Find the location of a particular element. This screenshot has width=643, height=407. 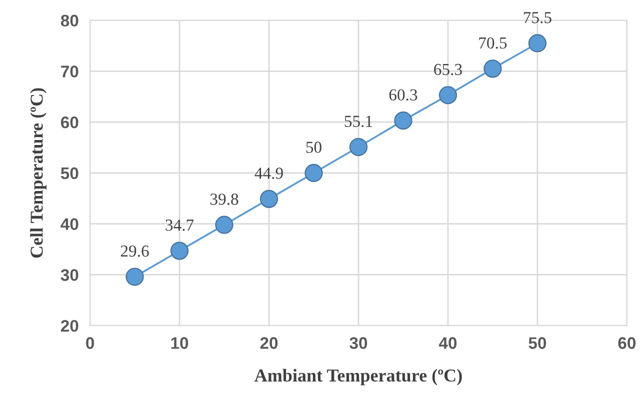

y-axis-title: Cell Temperature (ºC) is located at coordinates (38, 173).